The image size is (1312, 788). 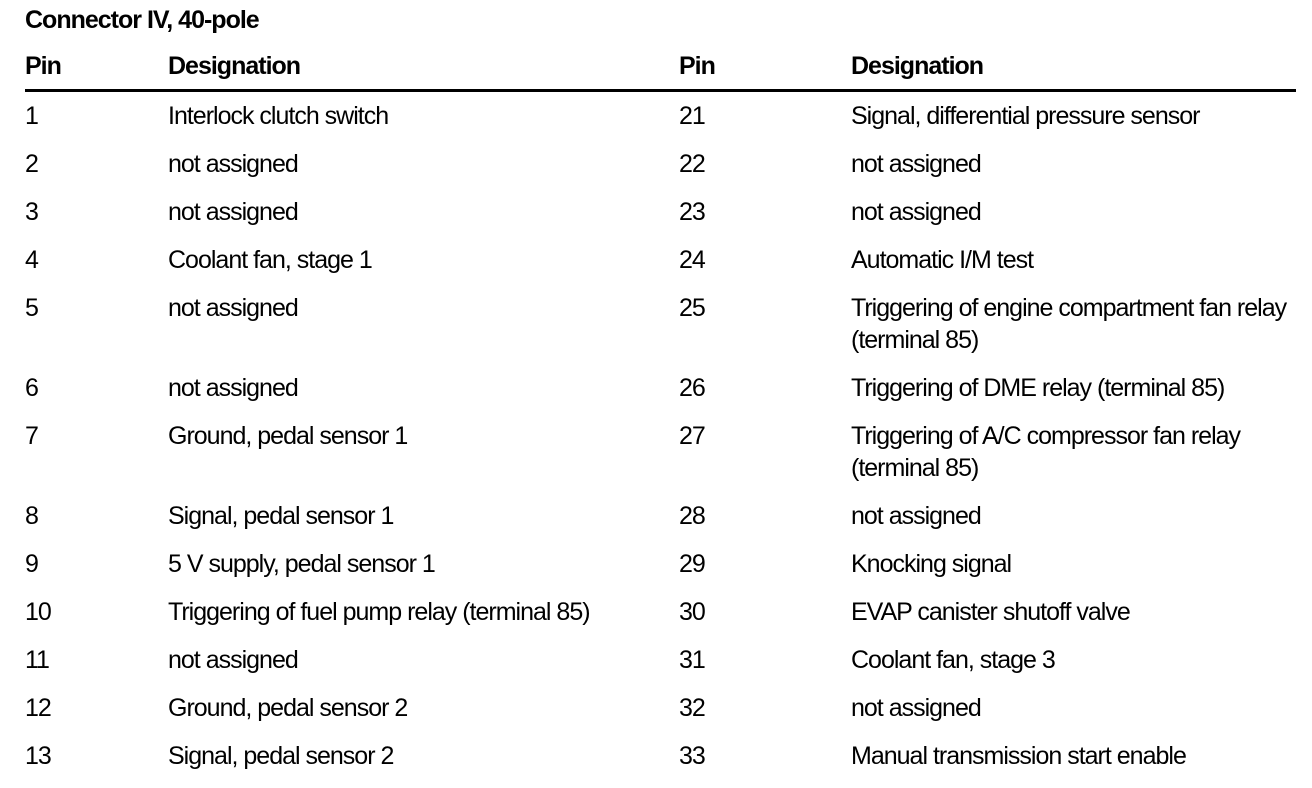 What do you see at coordinates (660, 516) in the screenshot?
I see `table-row: 8 Signal, pedal sensor 1 28 not assigned` at bounding box center [660, 516].